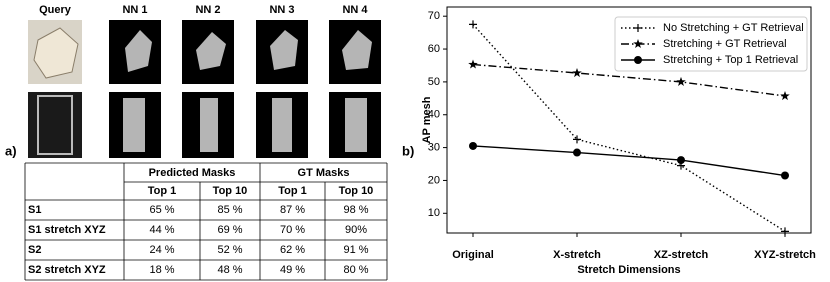 The image size is (830, 282). Describe the element at coordinates (427, 119) in the screenshot. I see `y-axis-label: AP mesh` at that location.